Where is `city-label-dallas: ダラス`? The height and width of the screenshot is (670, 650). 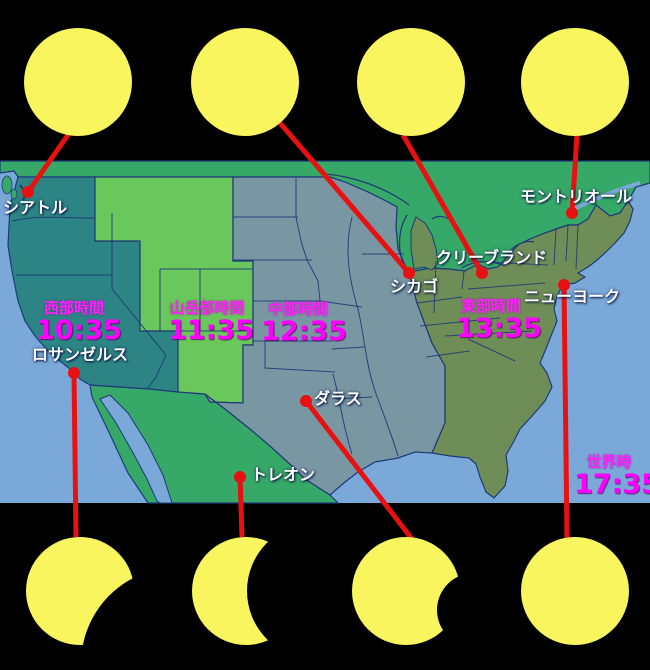 city-label-dallas: ダラス is located at coordinates (338, 398).